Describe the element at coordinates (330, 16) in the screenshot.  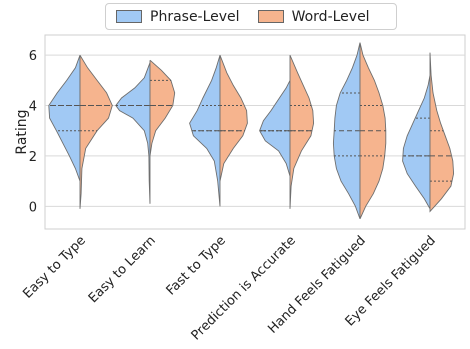
I see `legend-label-word-level: Word-Level` at that location.